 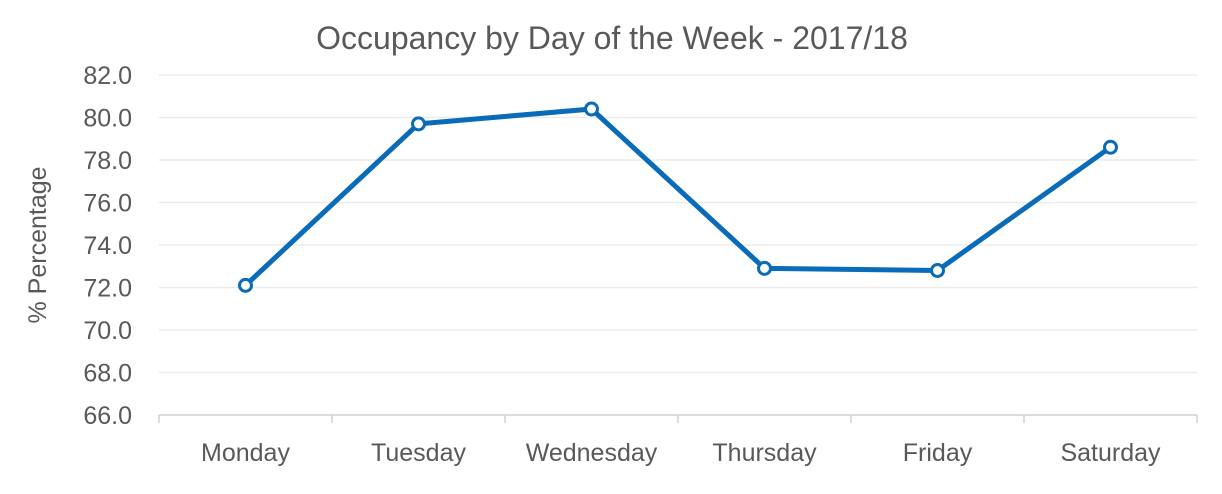 What do you see at coordinates (678, 418) in the screenshot?
I see `x-axis` at bounding box center [678, 418].